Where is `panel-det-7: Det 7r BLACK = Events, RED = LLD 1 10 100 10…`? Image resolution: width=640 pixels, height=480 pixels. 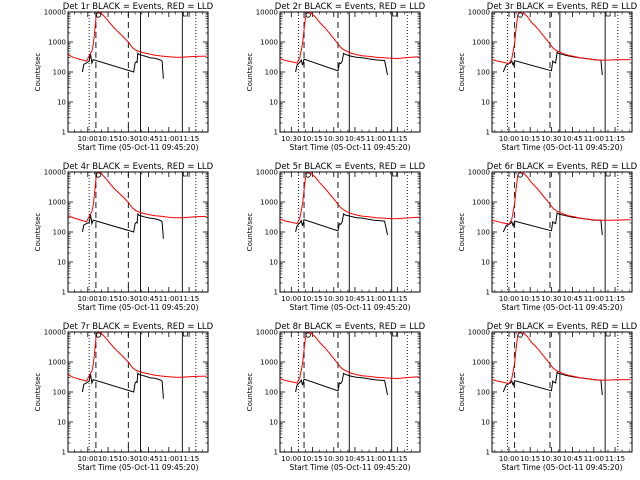 panel-det-7: Det 7r BLACK = Events, RED = LLD 1 10 100 10… is located at coordinates (124, 397).